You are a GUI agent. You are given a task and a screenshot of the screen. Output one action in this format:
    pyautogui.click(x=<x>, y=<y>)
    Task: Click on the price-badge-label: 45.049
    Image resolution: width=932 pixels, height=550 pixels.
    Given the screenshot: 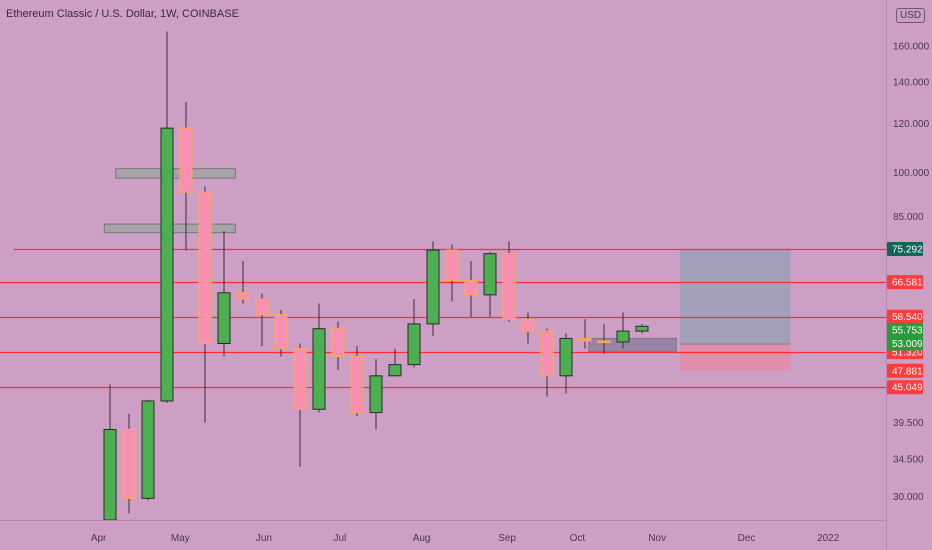 What is the action you would take?
    pyautogui.click(x=907, y=388)
    